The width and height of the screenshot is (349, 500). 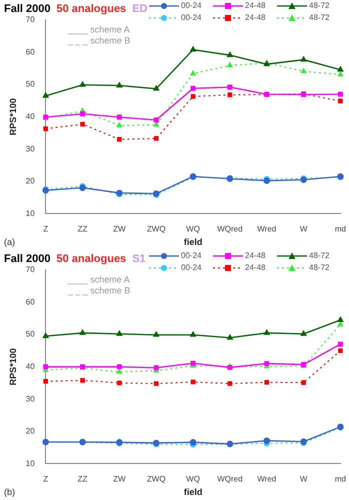 I want to click on text: (a), so click(x=9, y=241).